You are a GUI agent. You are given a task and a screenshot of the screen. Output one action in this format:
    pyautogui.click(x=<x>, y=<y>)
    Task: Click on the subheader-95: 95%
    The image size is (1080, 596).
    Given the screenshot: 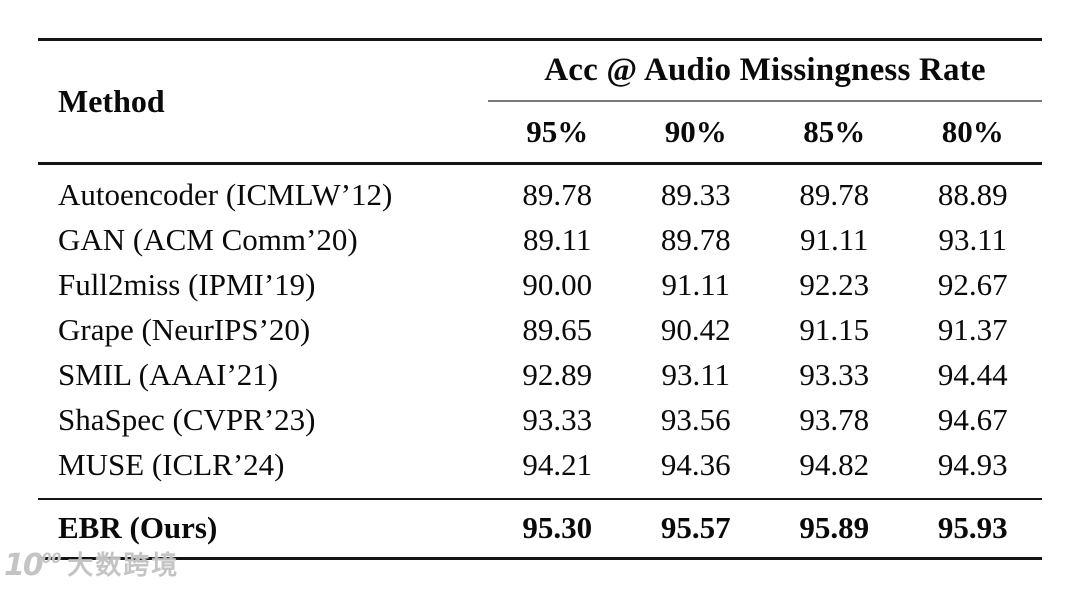 What is the action you would take?
    pyautogui.click(x=557, y=131)
    